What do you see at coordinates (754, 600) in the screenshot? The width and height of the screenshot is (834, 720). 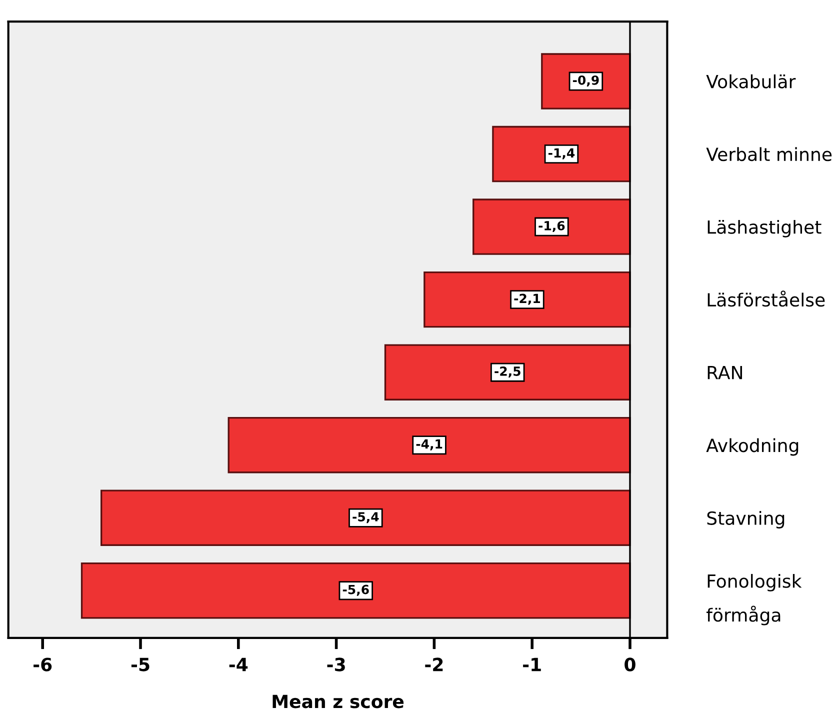 I see `y-tick-label: Fonologisk förmåga` at bounding box center [754, 600].